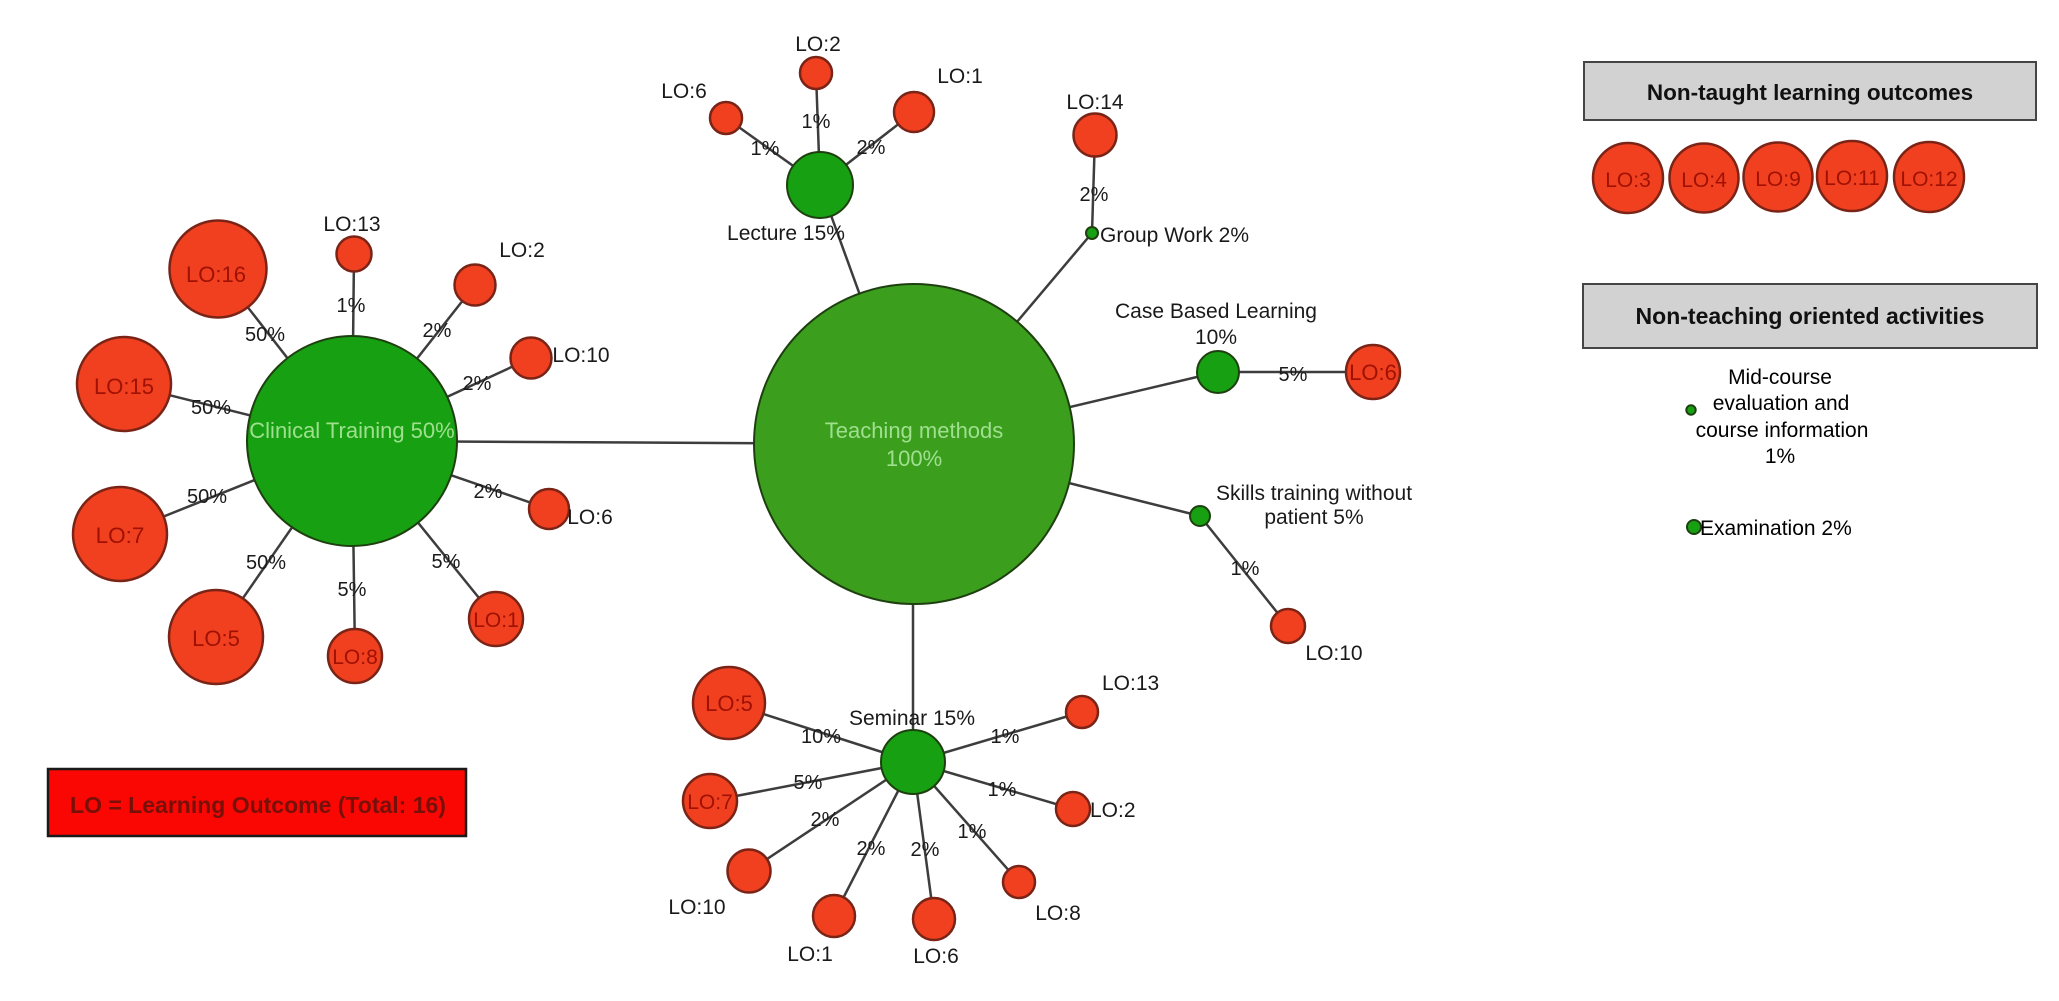 The height and width of the screenshot is (1001, 2059). I want to click on svg-text: Clinical Training 50%, so click(351, 430).